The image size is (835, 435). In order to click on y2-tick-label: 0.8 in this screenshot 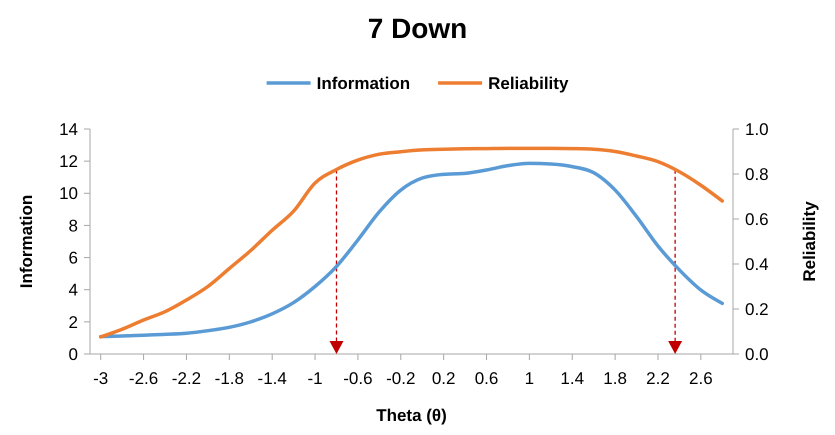, I will do `click(757, 174)`.